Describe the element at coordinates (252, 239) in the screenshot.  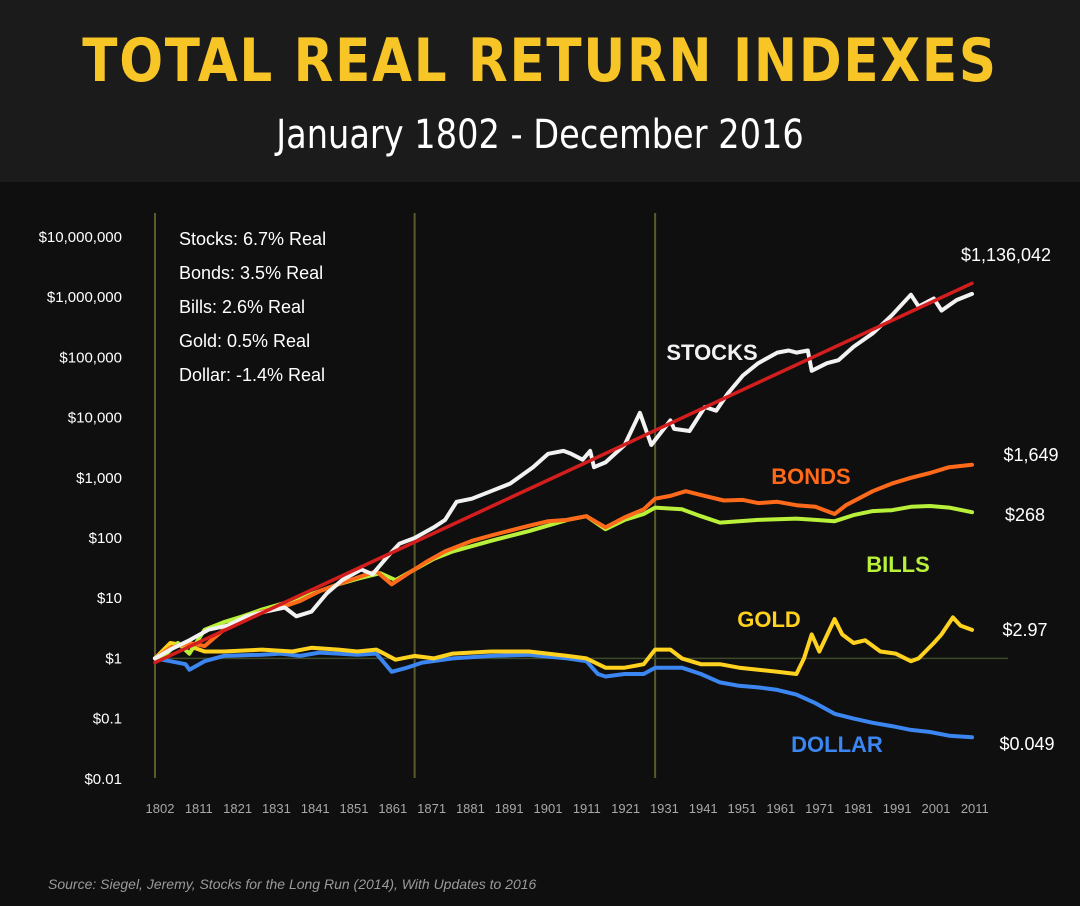
I see `legend-line: Stocks: 6.7% Real` at that location.